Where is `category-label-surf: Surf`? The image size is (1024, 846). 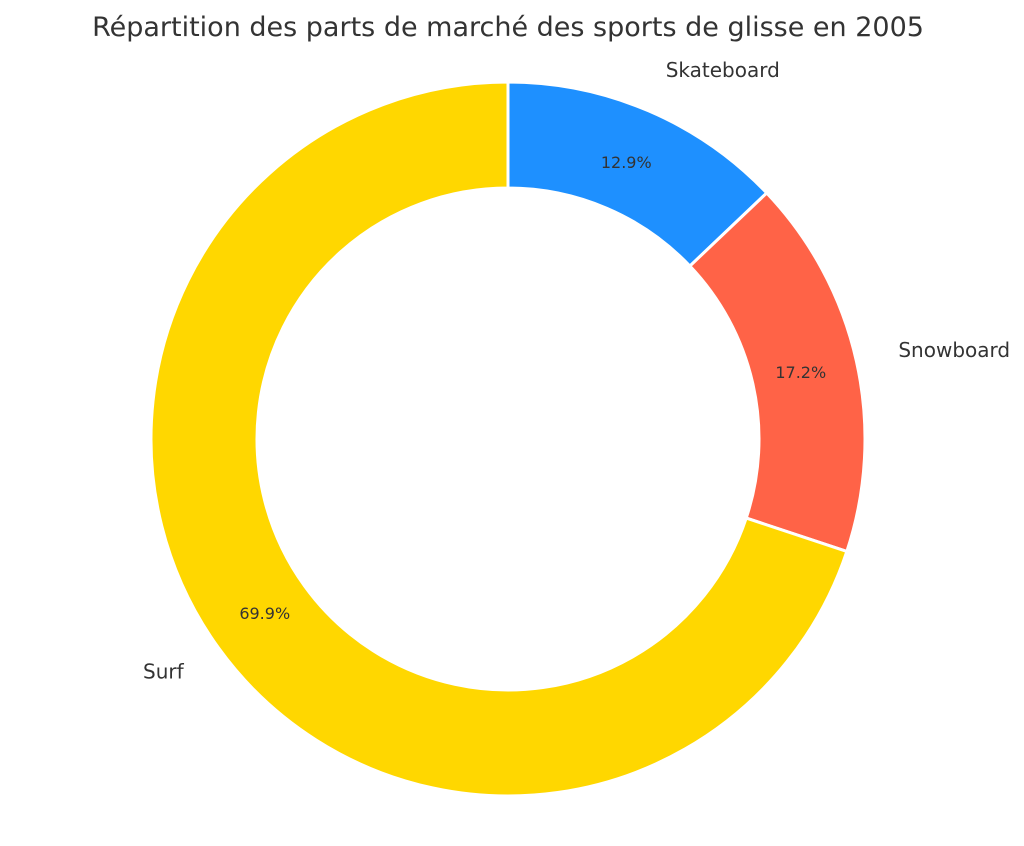
category-label-surf: Surf is located at coordinates (164, 672).